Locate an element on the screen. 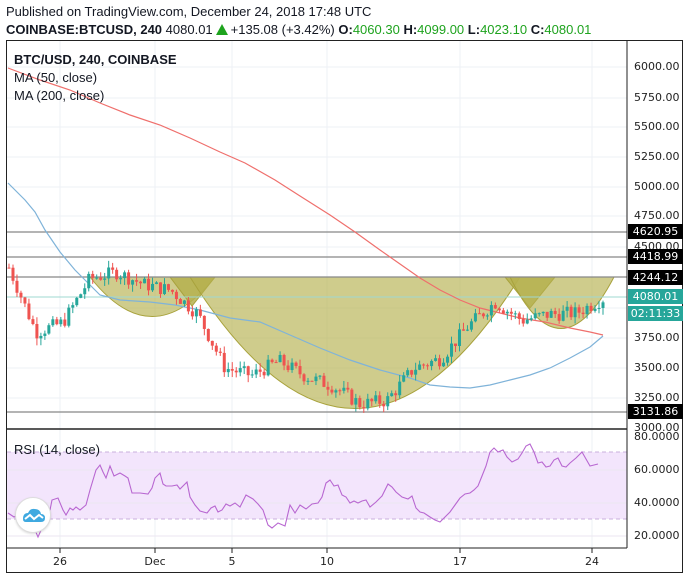 The width and height of the screenshot is (685, 578). rsi-band is located at coordinates (317, 485).